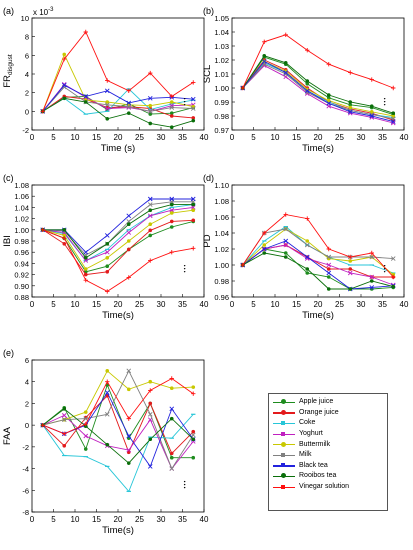  What do you see at coordinates (75, 304) in the screenshot?
I see `x-tick-label: 10` at bounding box center [75, 304].